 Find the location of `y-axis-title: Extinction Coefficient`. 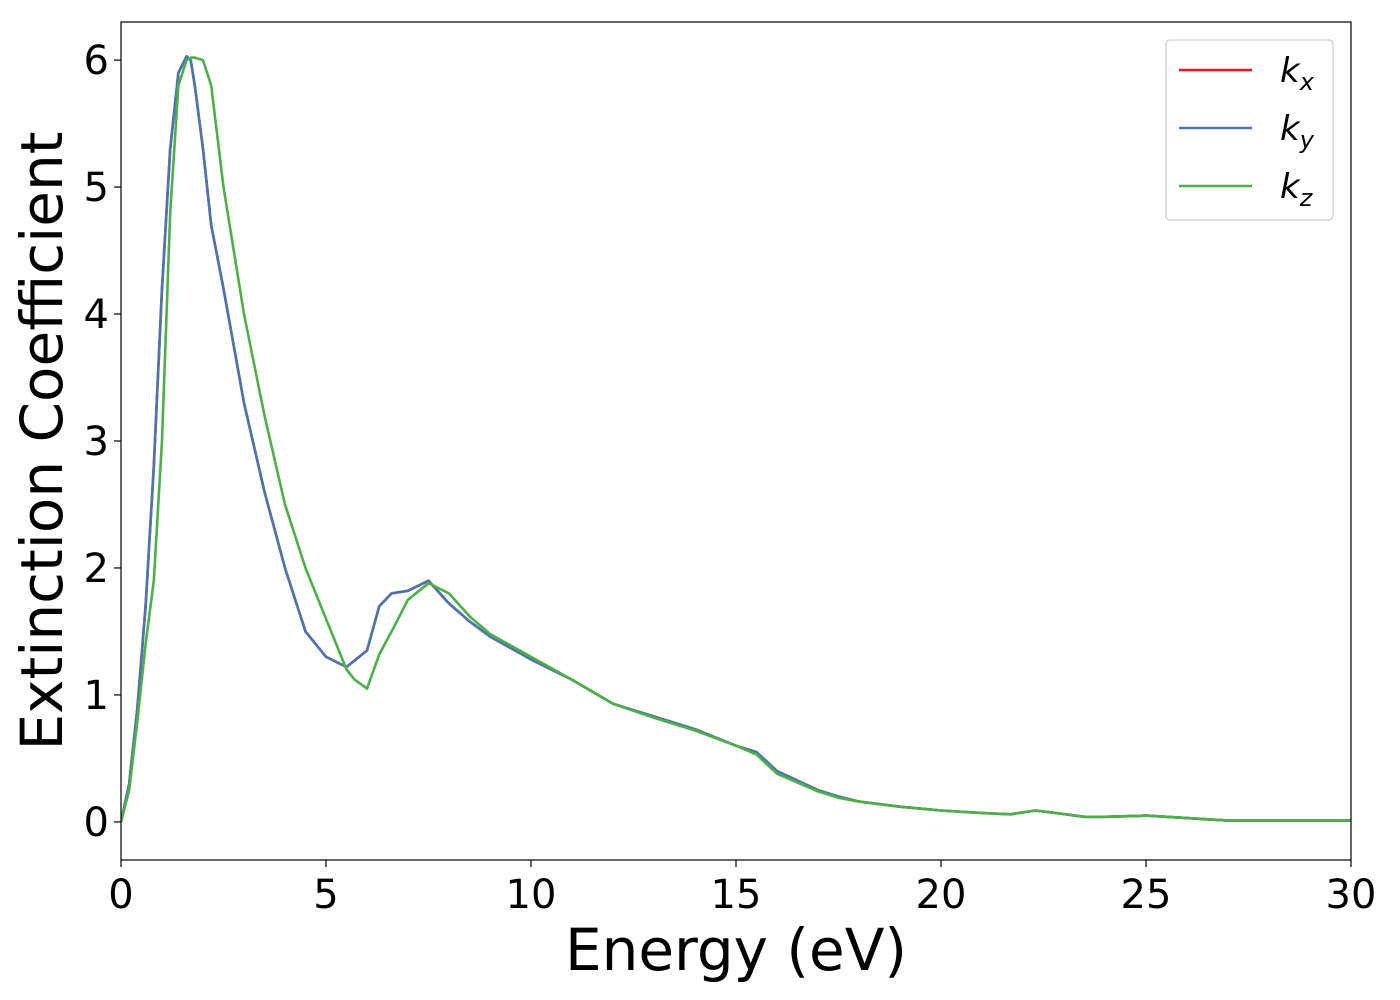

y-axis-title: Extinction Coefficient is located at coordinates (42, 441).